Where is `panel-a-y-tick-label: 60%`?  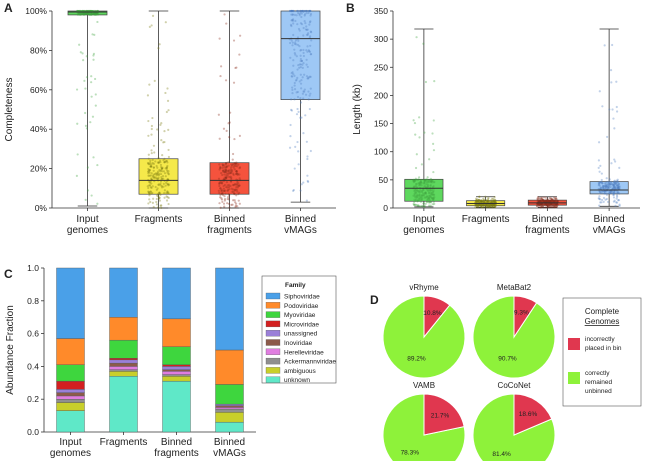 panel-a-y-tick-label: 60% is located at coordinates (38, 90).